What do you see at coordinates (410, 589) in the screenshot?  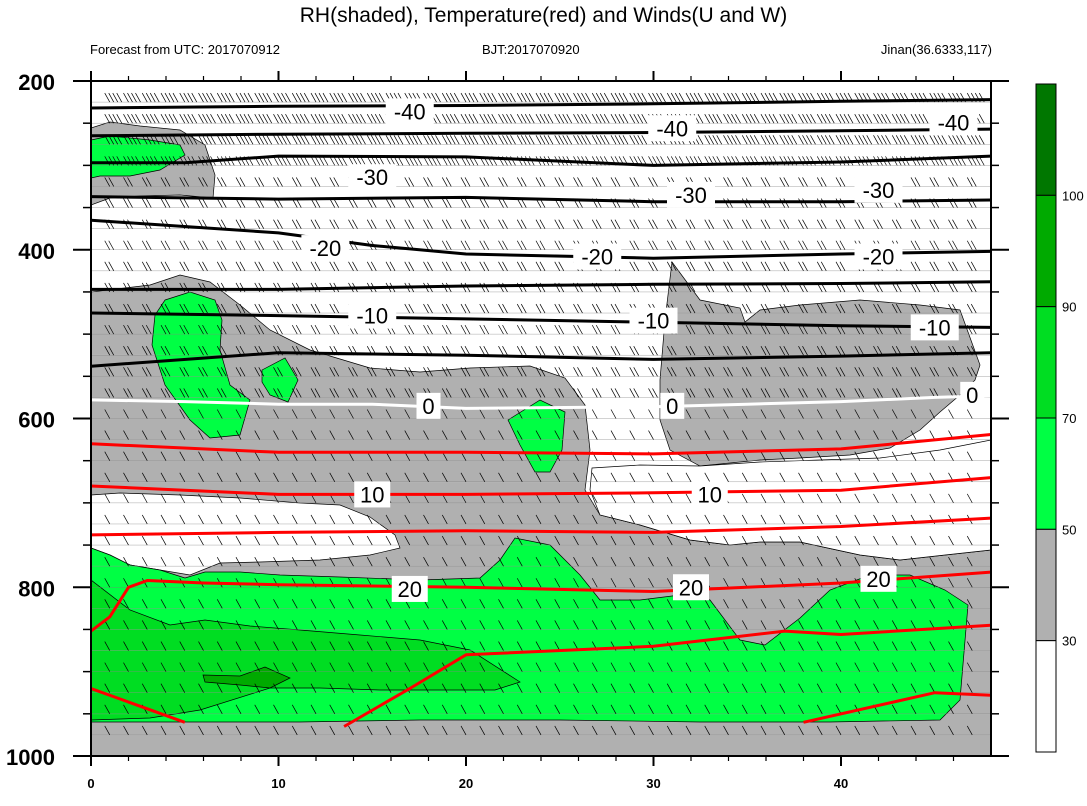 I see `contour-label: 20` at bounding box center [410, 589].